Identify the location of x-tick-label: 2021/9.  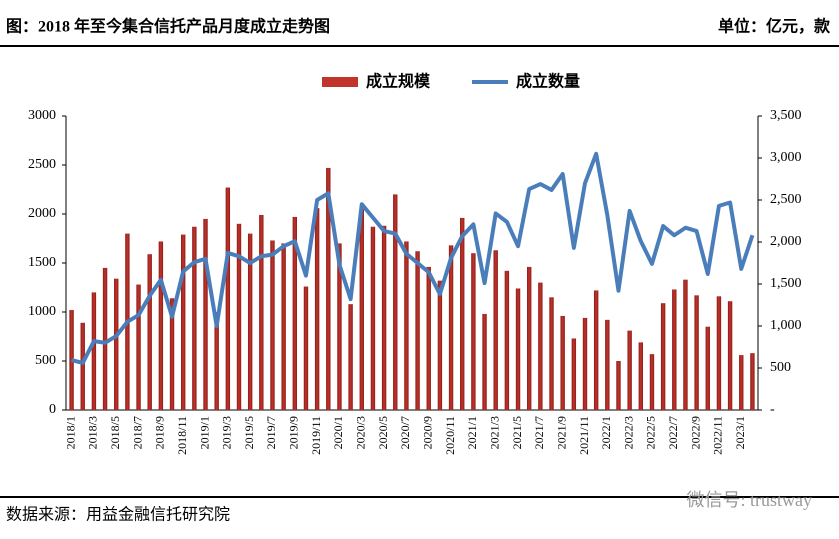
(561, 432).